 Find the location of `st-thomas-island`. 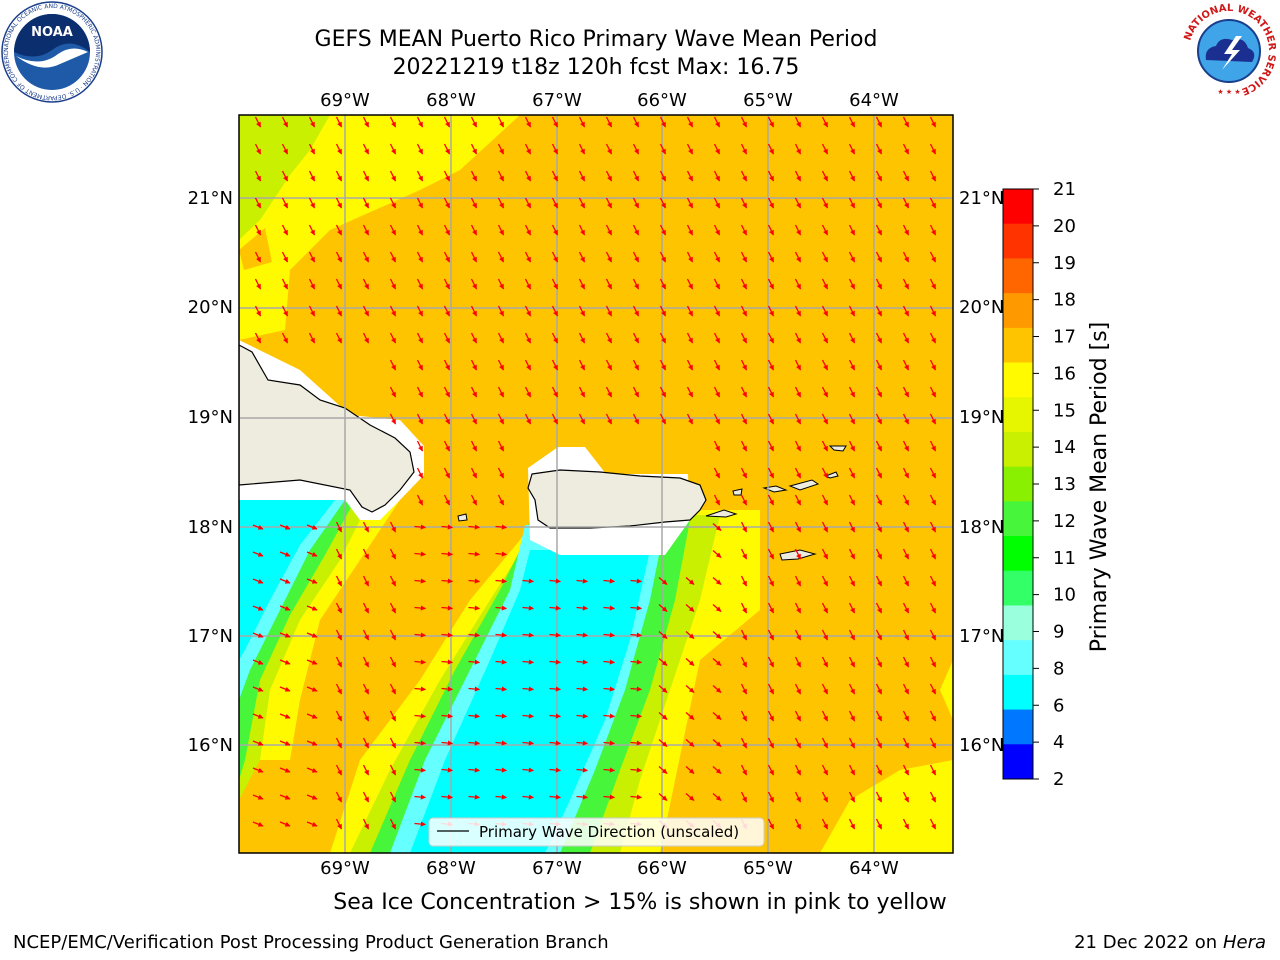

st-thomas-island is located at coordinates (775, 489).